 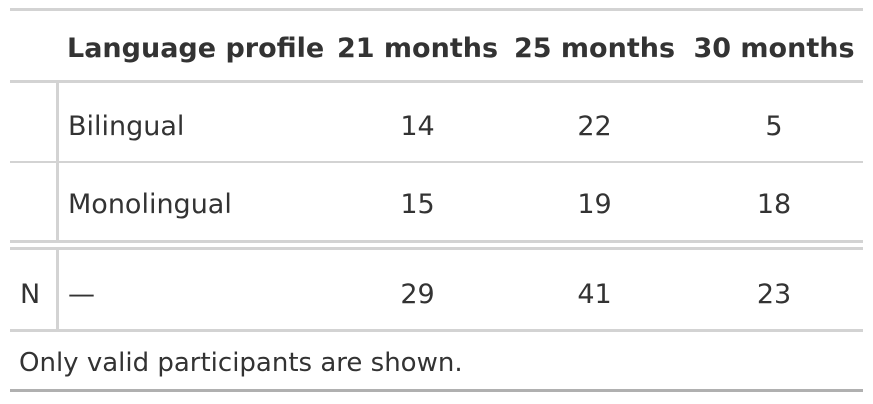 What do you see at coordinates (417, 204) in the screenshot?
I see `row-value: 15` at bounding box center [417, 204].